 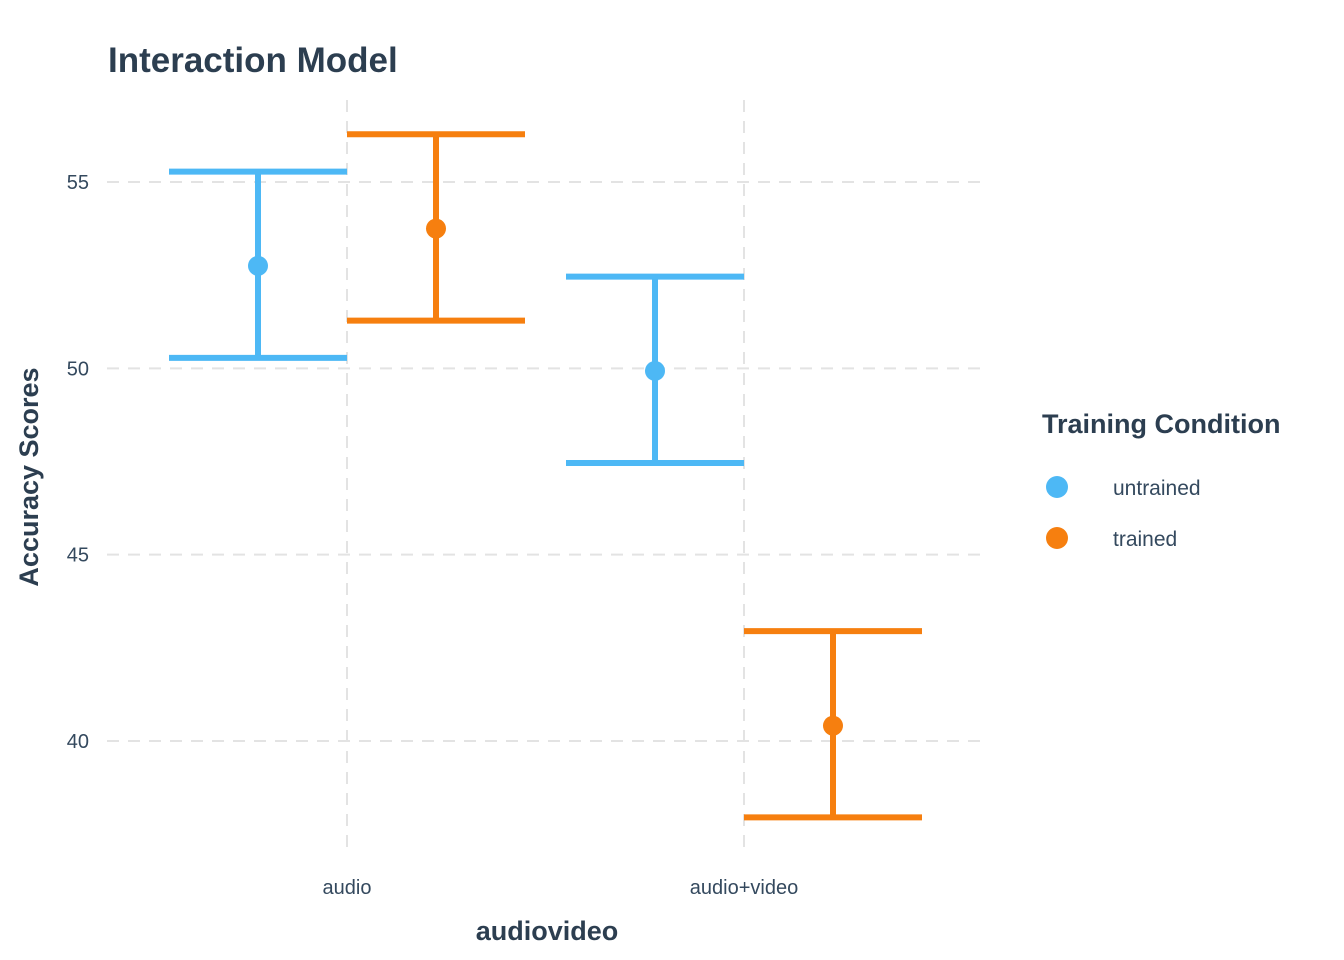 What do you see at coordinates (29, 476) in the screenshot?
I see `y-axis-title: Accuracy Scores` at bounding box center [29, 476].